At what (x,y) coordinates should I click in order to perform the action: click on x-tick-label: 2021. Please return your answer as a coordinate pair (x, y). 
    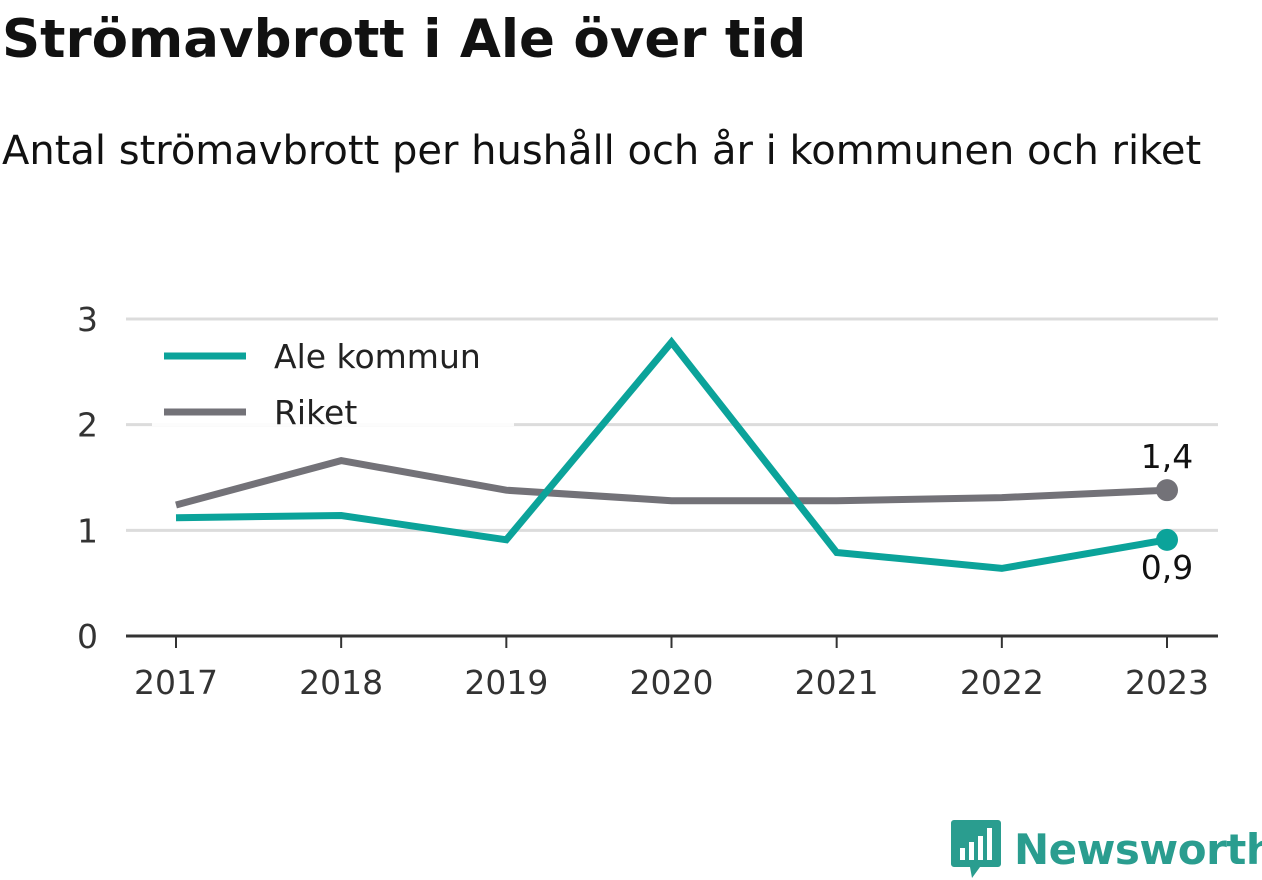
    Looking at the image, I should click on (837, 682).